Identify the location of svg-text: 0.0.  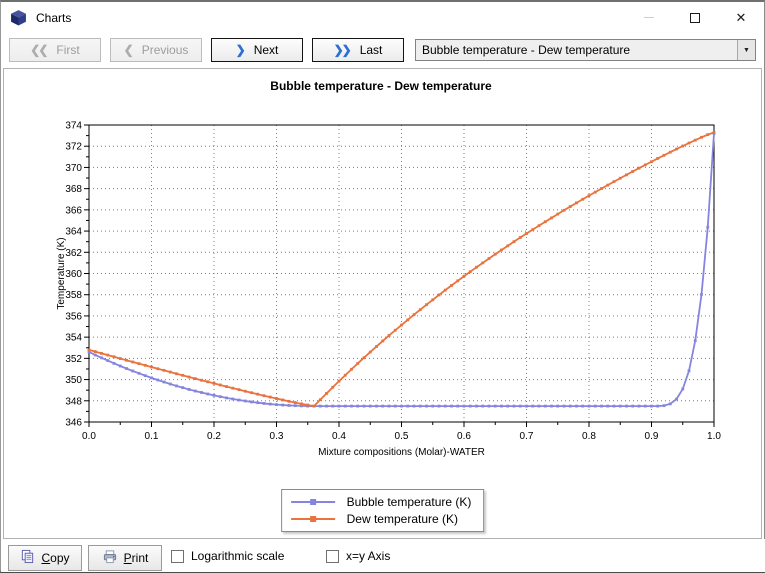
(89, 436).